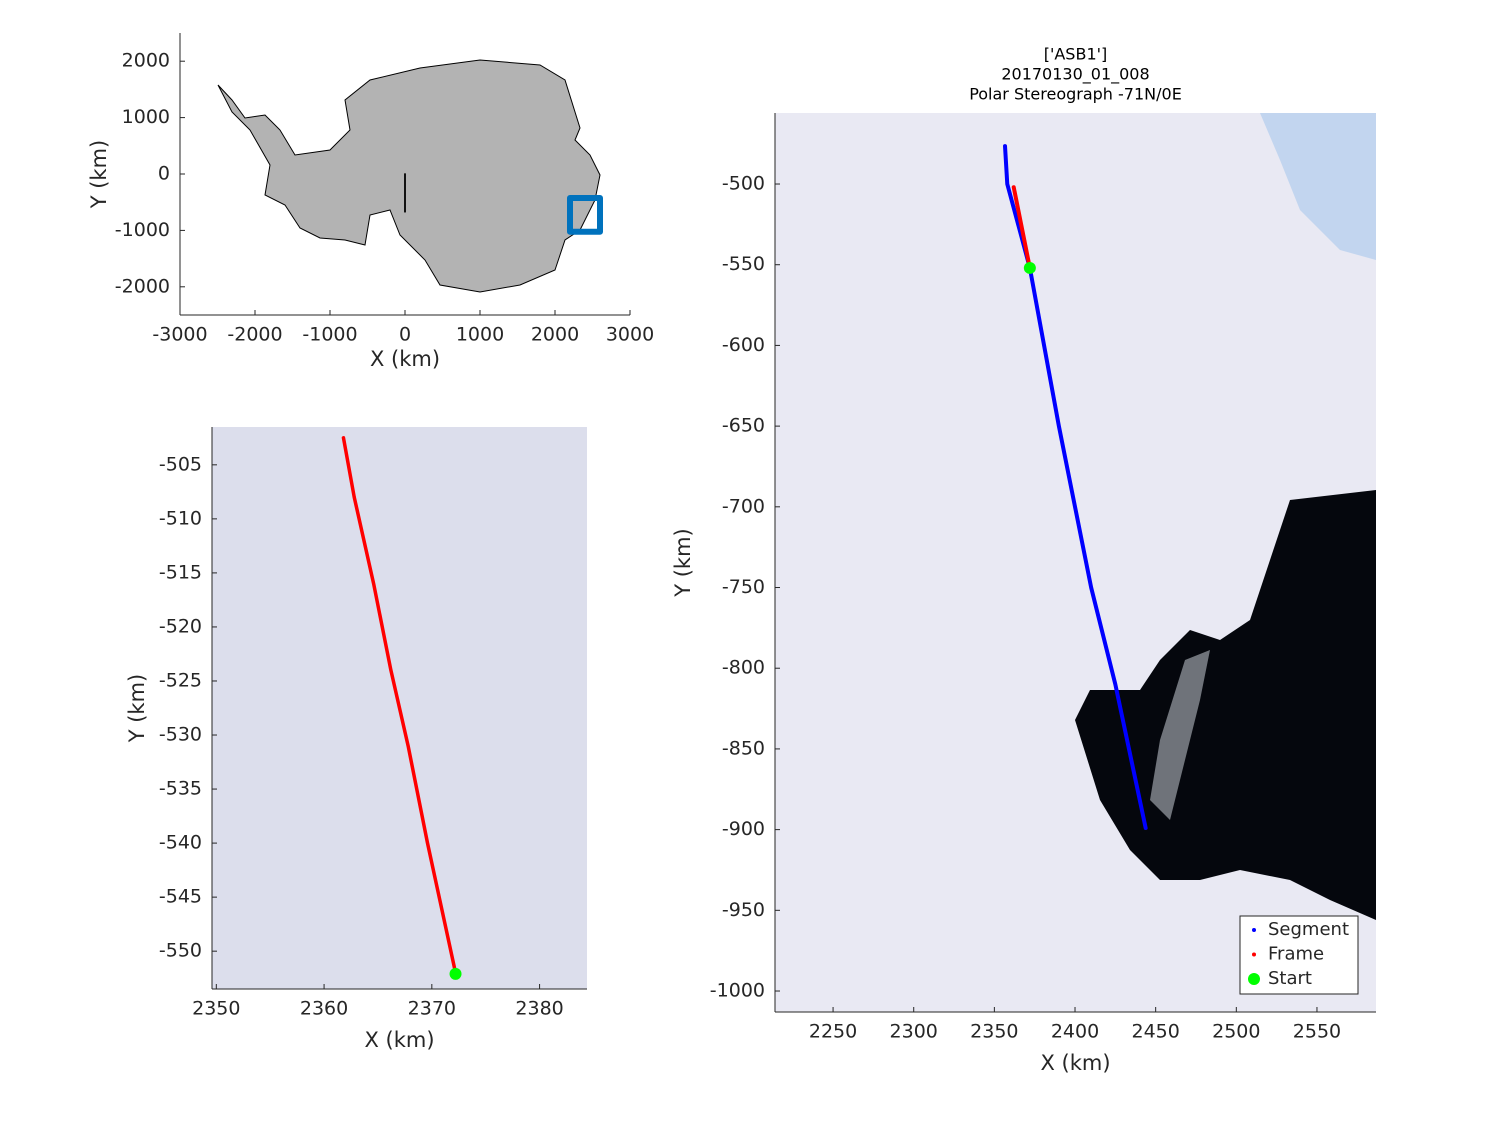 This screenshot has width=1500, height=1129. What do you see at coordinates (146, 61) in the screenshot?
I see `y-tick-label: 2000` at bounding box center [146, 61].